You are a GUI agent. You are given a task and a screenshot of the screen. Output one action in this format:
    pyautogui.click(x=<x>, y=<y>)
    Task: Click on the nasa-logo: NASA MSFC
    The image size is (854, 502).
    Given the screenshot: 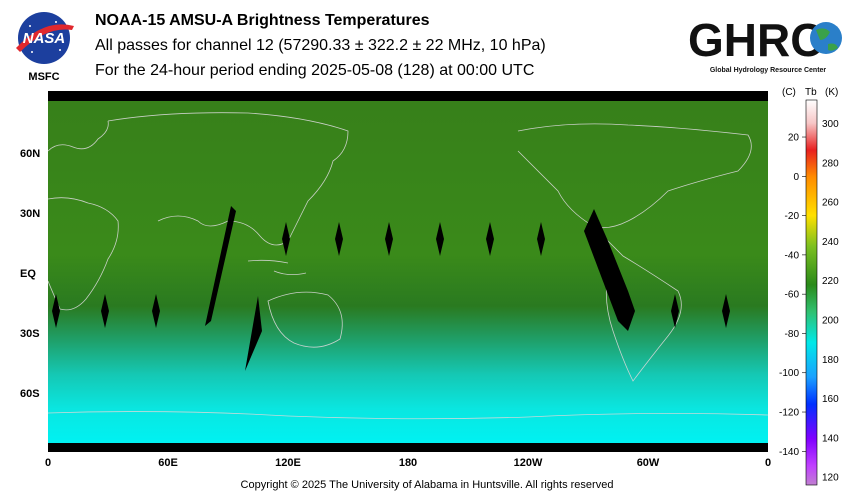 What is the action you would take?
    pyautogui.click(x=45, y=47)
    